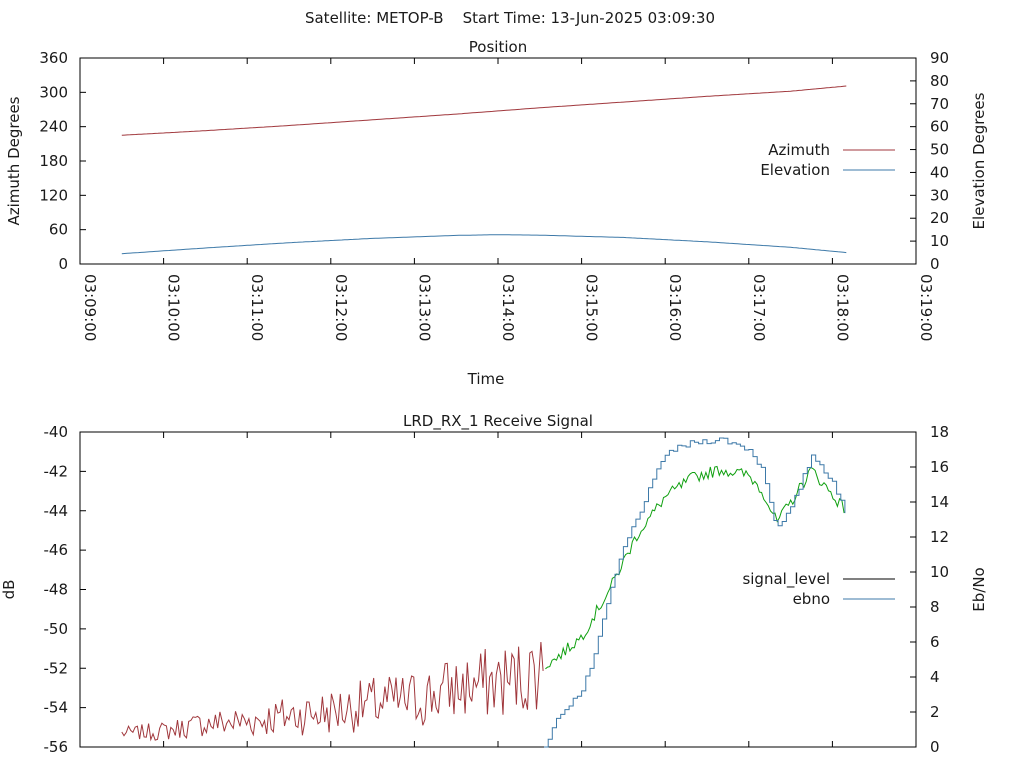 The image size is (1024, 768). I want to click on position-y2-tick-label: 90, so click(939, 58).